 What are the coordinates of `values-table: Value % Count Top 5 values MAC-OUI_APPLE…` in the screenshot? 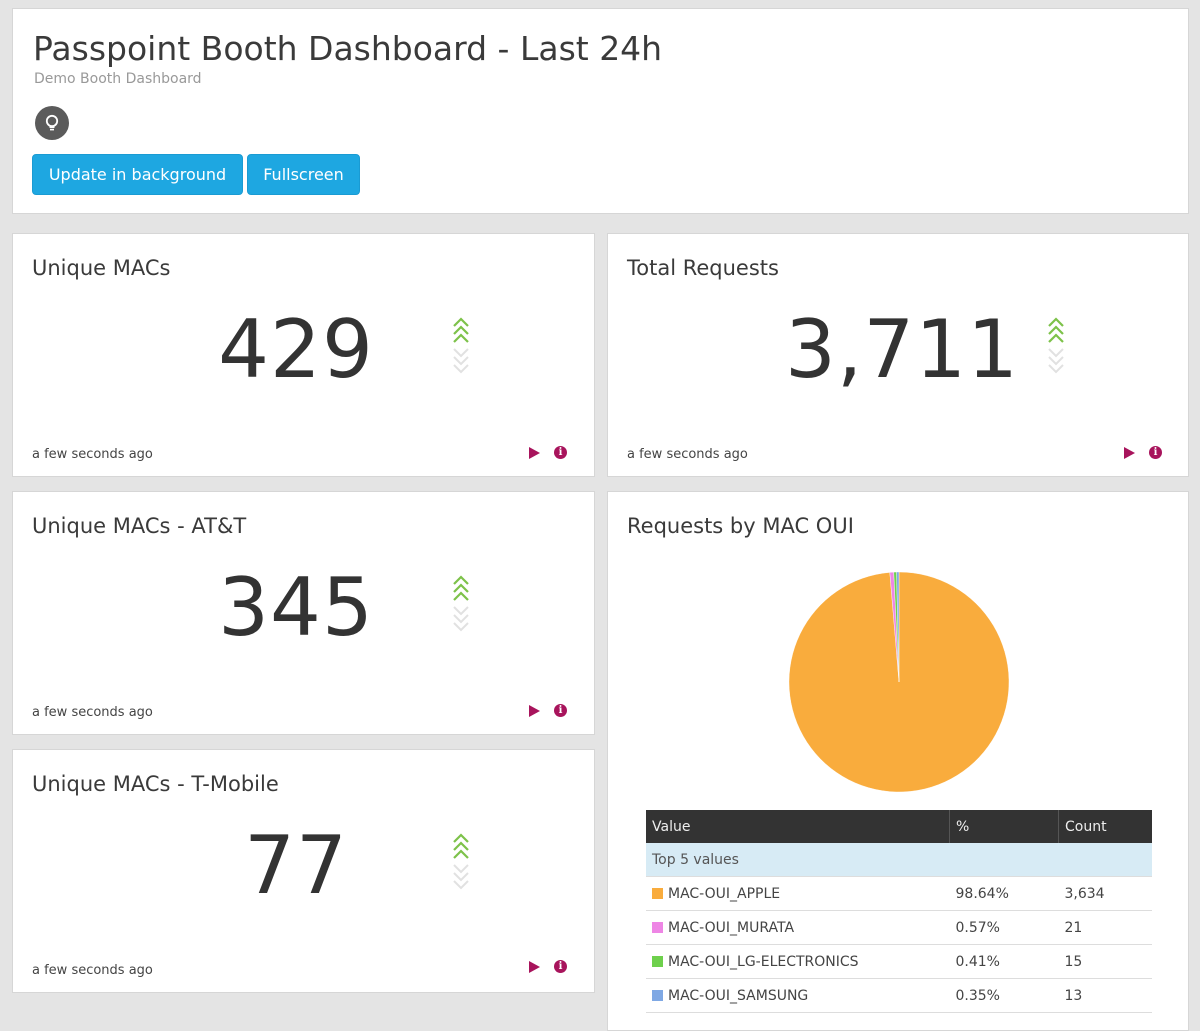 It's located at (899, 911).